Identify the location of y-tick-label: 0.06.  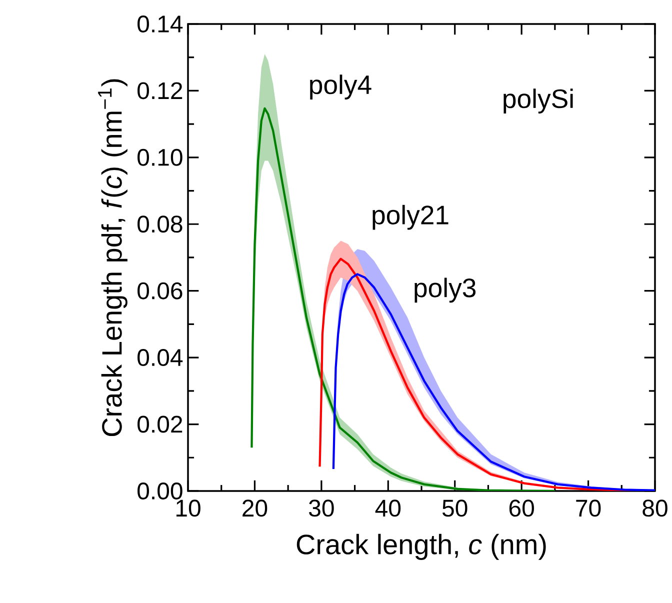
(160, 291).